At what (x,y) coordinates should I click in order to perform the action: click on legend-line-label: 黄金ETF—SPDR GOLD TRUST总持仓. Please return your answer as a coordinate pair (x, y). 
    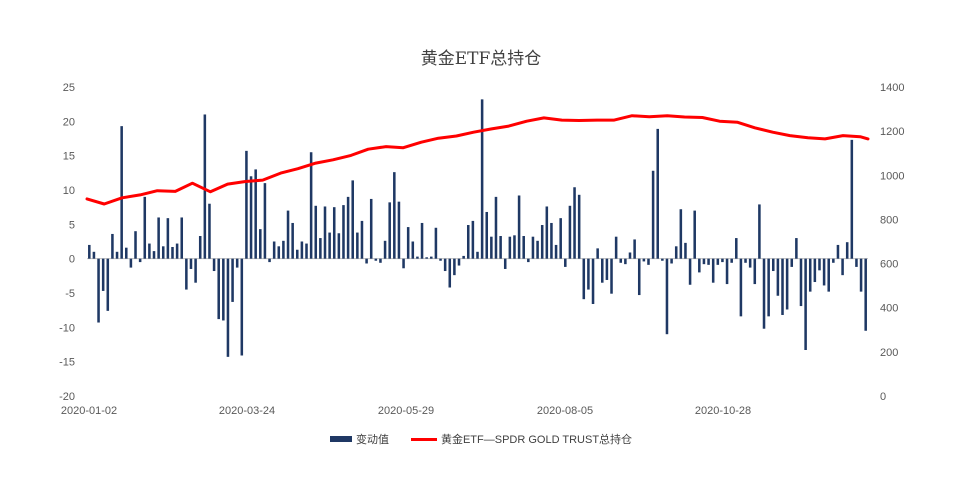
    Looking at the image, I should click on (536, 440).